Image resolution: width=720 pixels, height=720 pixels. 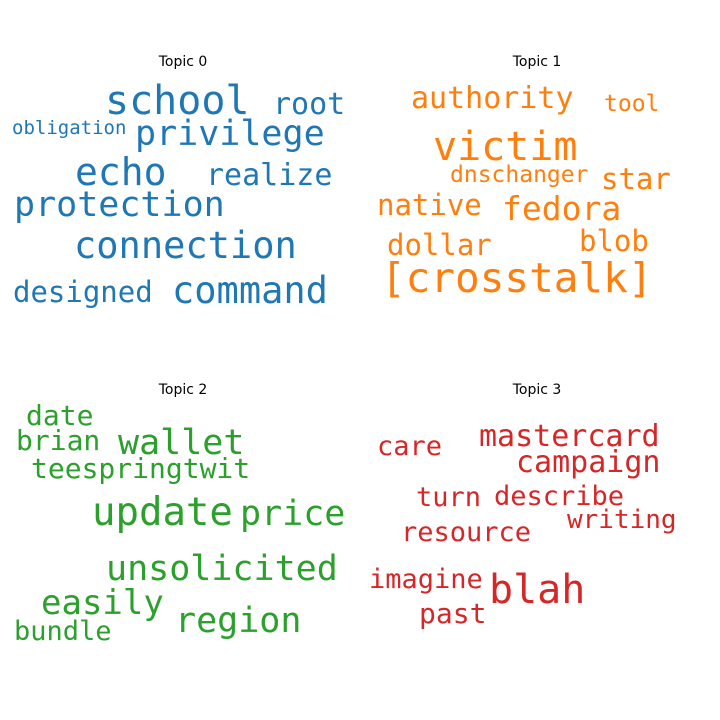 I want to click on topic-2-word-teespringtwit: teespringtwit, so click(x=140, y=468).